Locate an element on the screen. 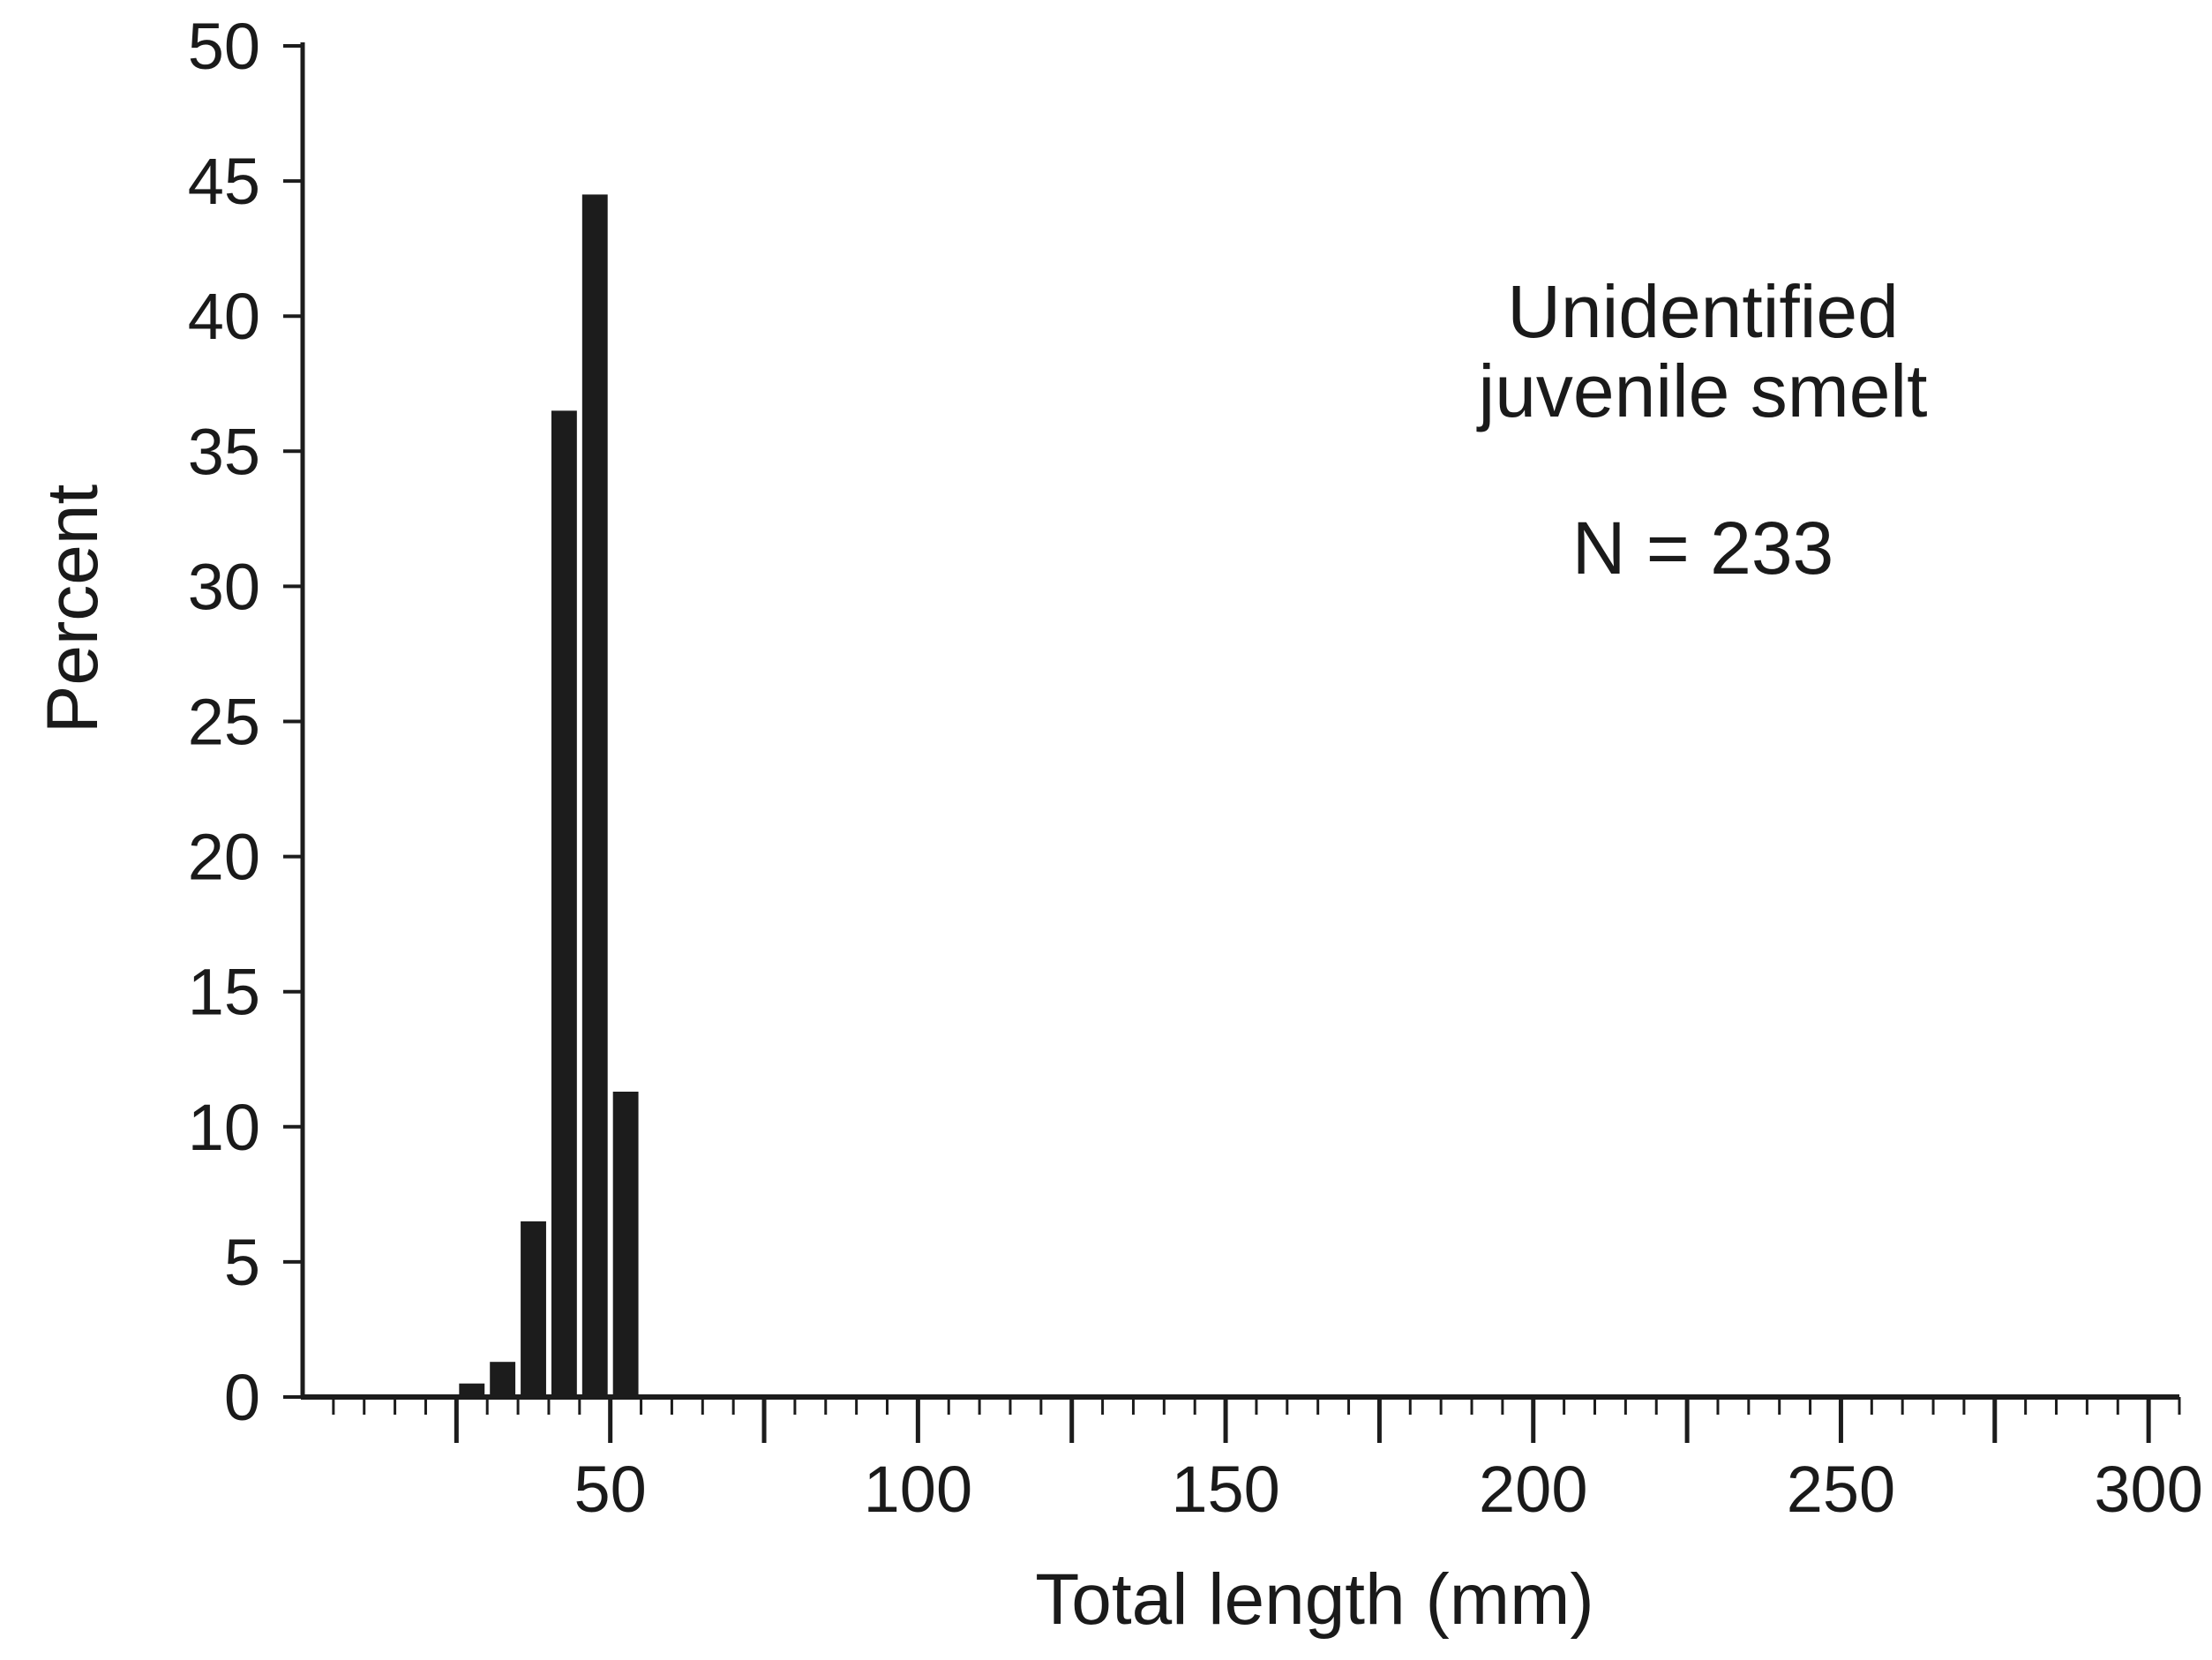  x-tick-label-100: 100 is located at coordinates (918, 1489).